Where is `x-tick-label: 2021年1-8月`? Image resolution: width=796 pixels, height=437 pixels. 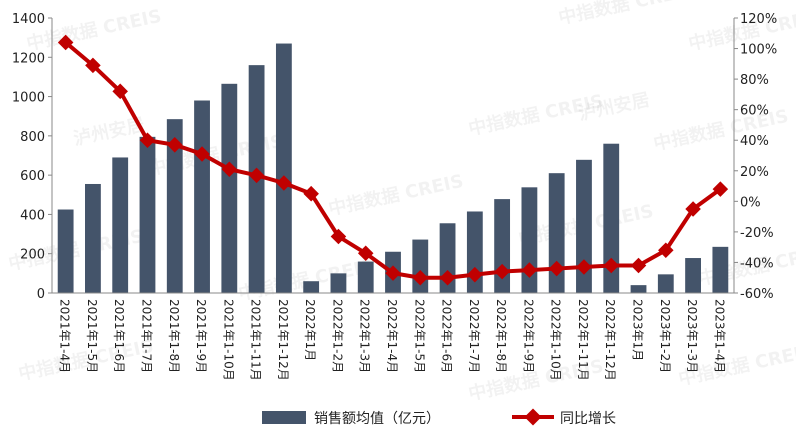
x-tick-label: 2021年1-8月 is located at coordinates (174, 336).